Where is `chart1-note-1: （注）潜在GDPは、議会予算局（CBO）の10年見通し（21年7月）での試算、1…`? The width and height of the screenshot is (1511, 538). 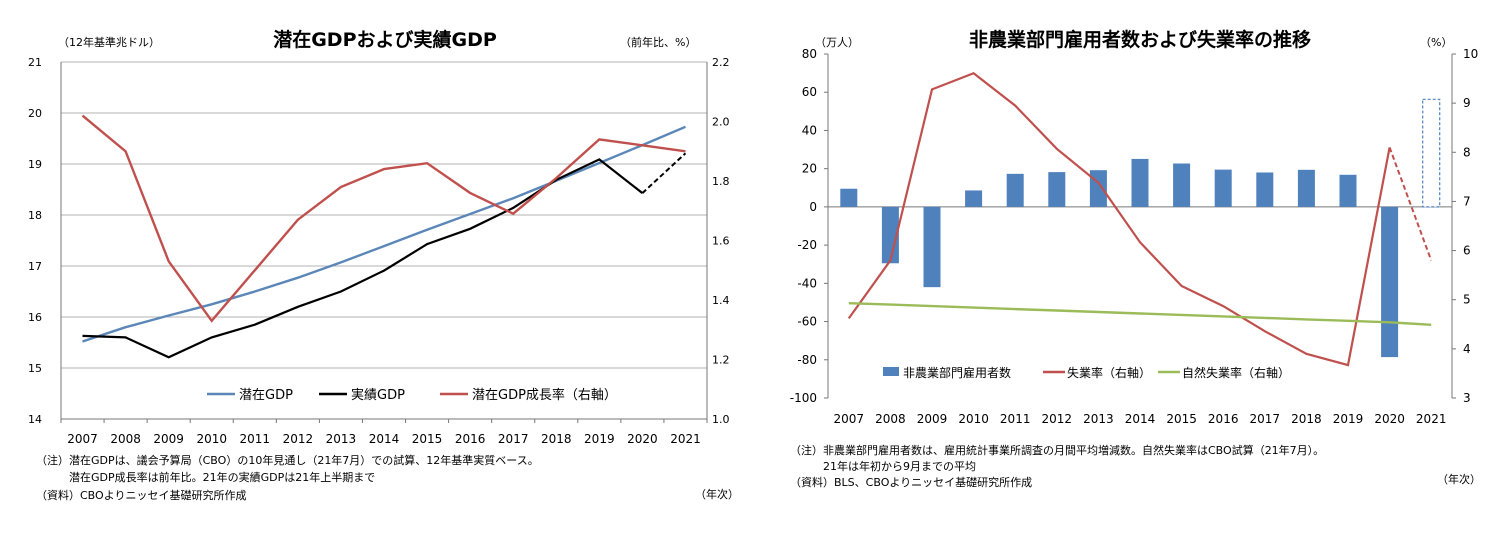 chart1-note-1: （注）潜在GDPは、議会予算局（CBO）の10年見通し（21年7月）での試算、1… is located at coordinates (287, 460).